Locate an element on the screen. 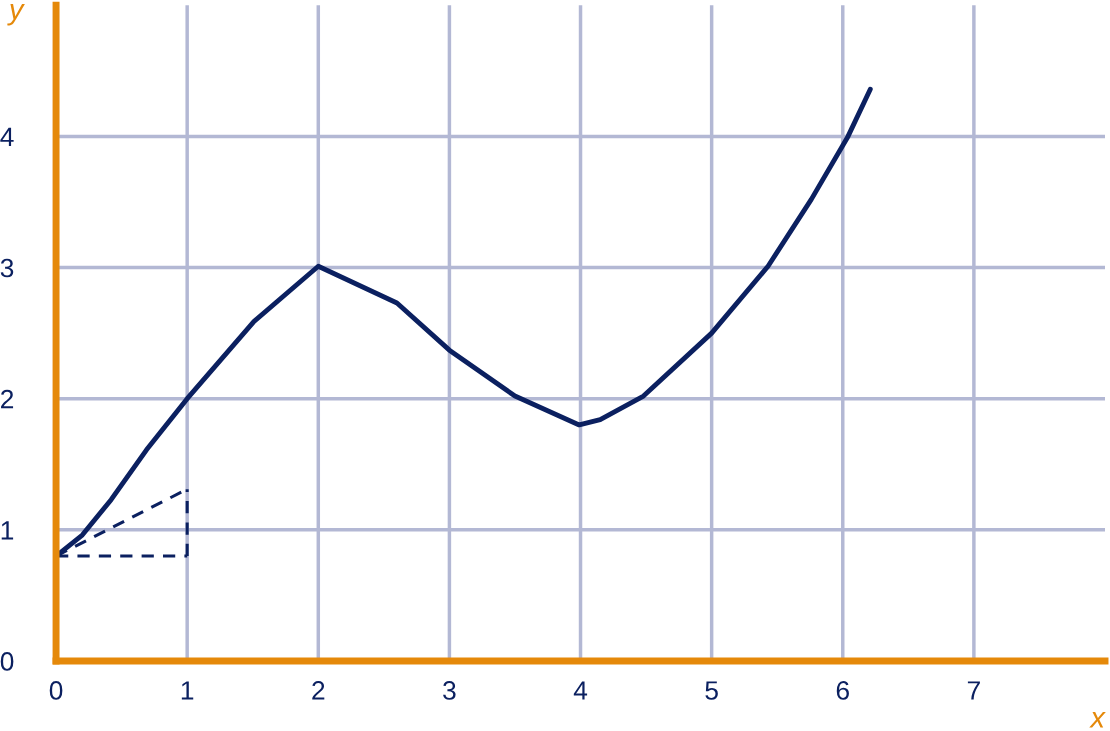 The width and height of the screenshot is (1110, 731). x-tick-label: 7 is located at coordinates (973, 690).